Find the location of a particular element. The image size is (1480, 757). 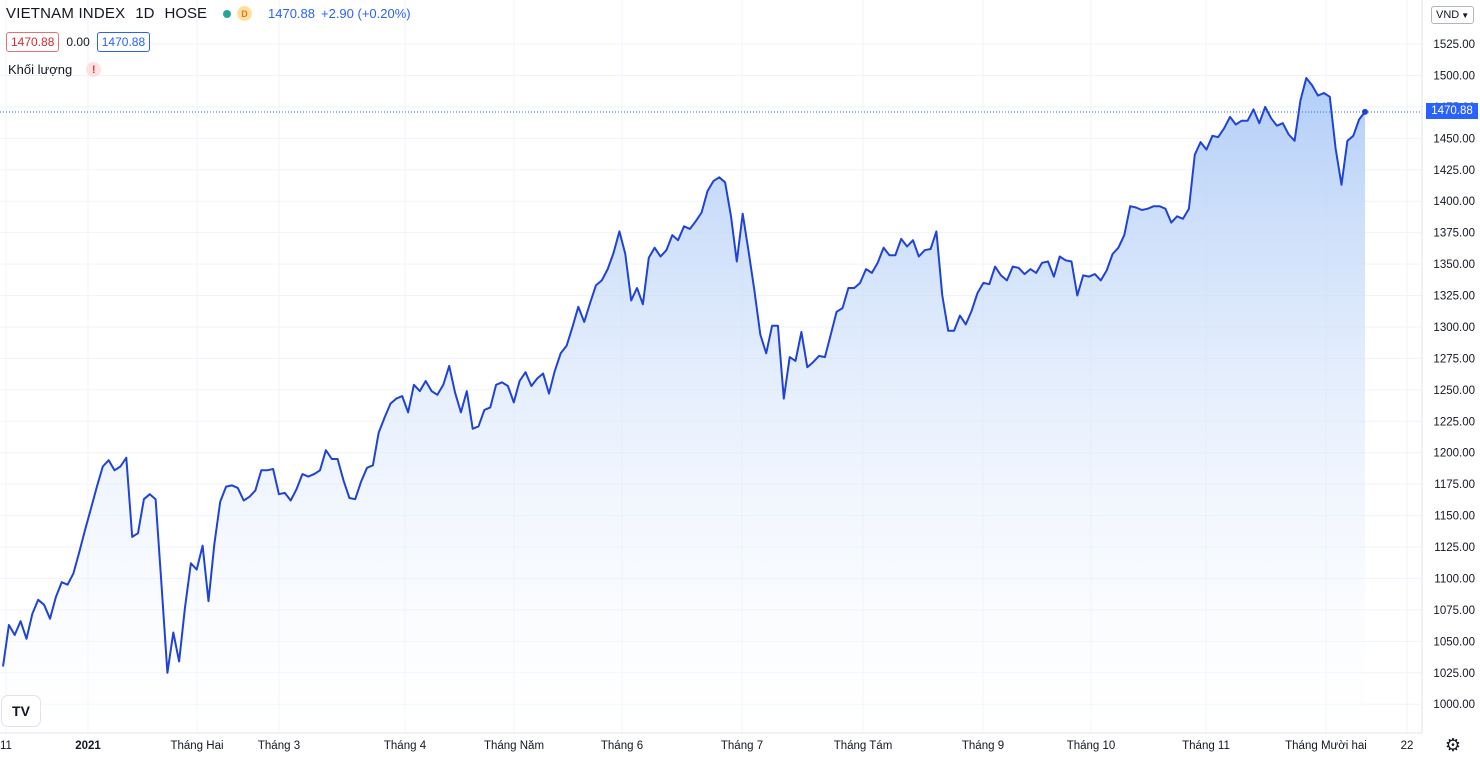

sell-price-box: 1470.88 is located at coordinates (33, 42).